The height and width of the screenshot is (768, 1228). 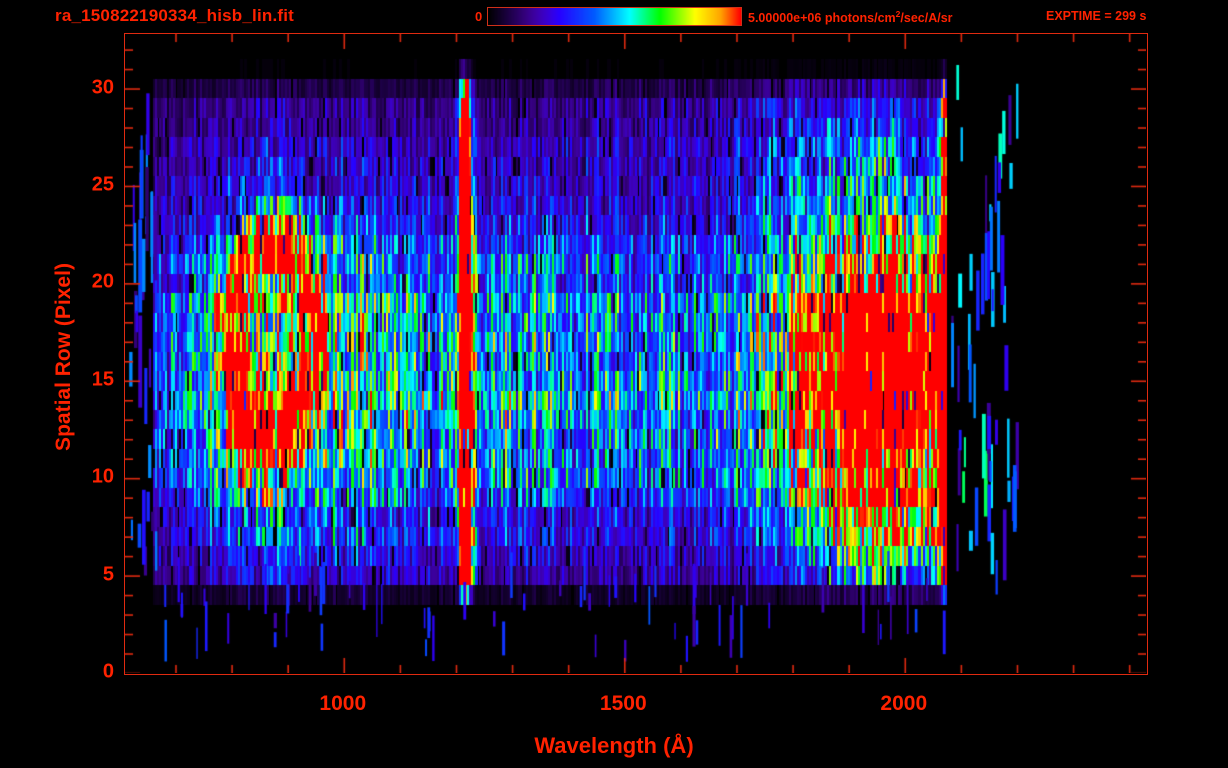 What do you see at coordinates (108, 671) in the screenshot?
I see `y-tick-label: 0` at bounding box center [108, 671].